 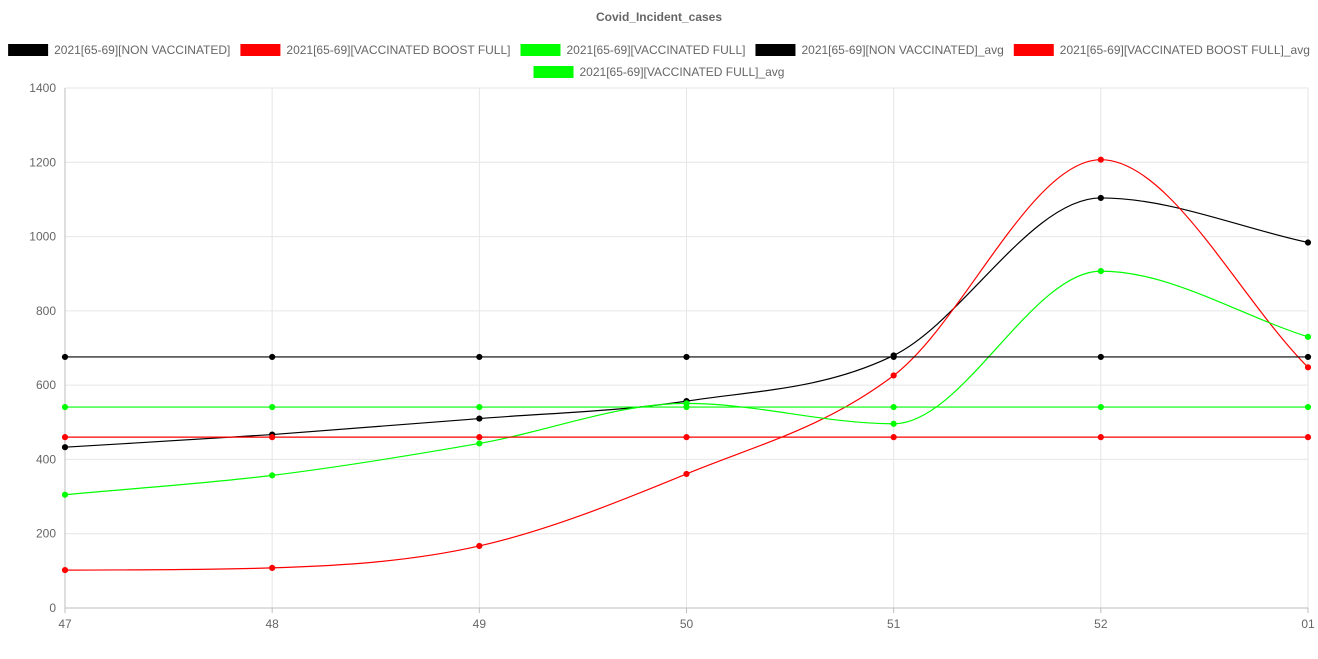 What do you see at coordinates (687, 624) in the screenshot?
I see `x-tick-label: 50` at bounding box center [687, 624].